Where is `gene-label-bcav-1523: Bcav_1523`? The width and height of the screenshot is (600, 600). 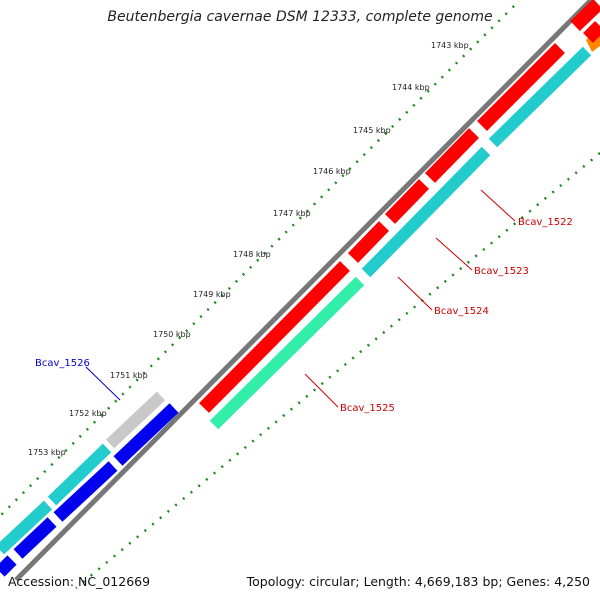 gene-label-bcav-1523: Bcav_1523 is located at coordinates (501, 271).